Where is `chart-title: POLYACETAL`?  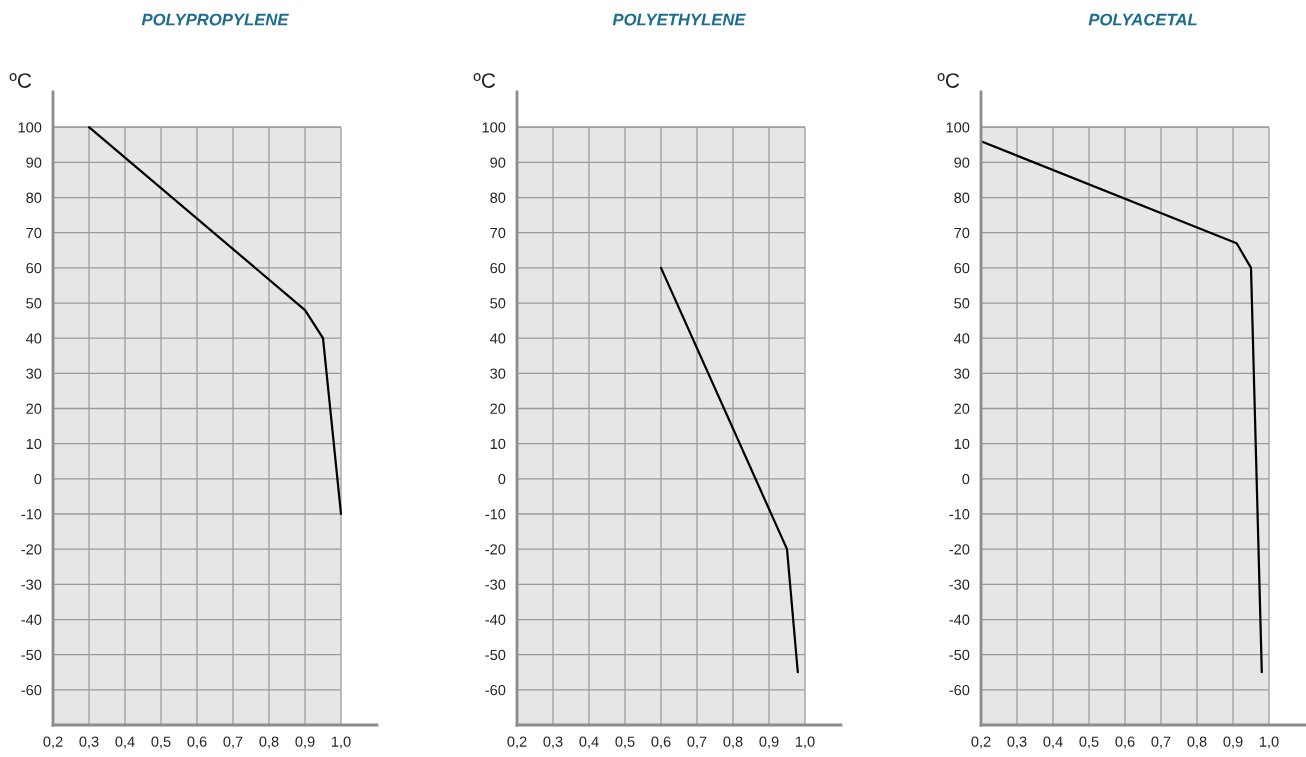
chart-title: POLYACETAL is located at coordinates (1142, 19).